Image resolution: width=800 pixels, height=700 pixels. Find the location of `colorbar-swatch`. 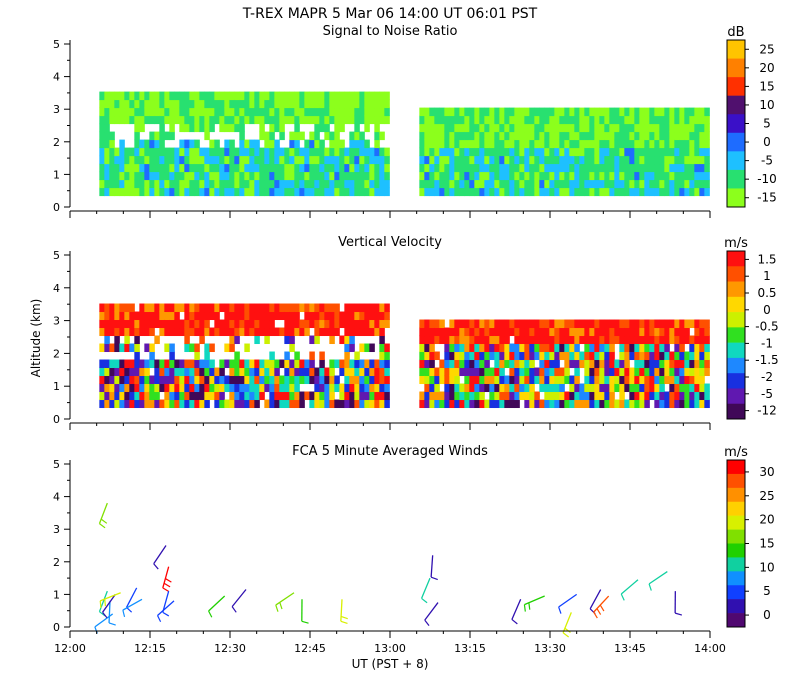

colorbar-swatch is located at coordinates (736, 365).